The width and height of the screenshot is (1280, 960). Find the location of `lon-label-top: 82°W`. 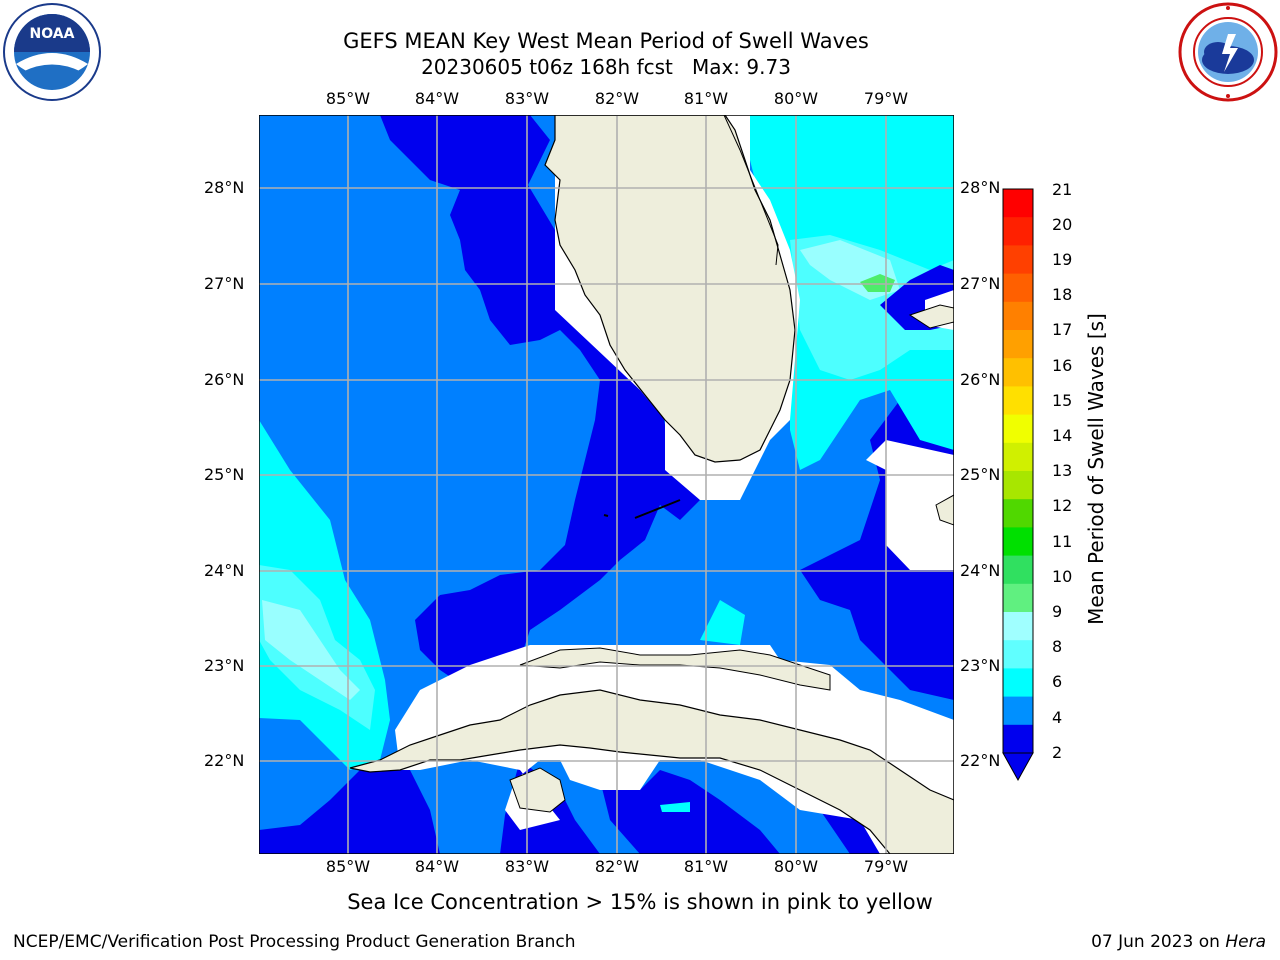

lon-label-top: 82°W is located at coordinates (617, 98).